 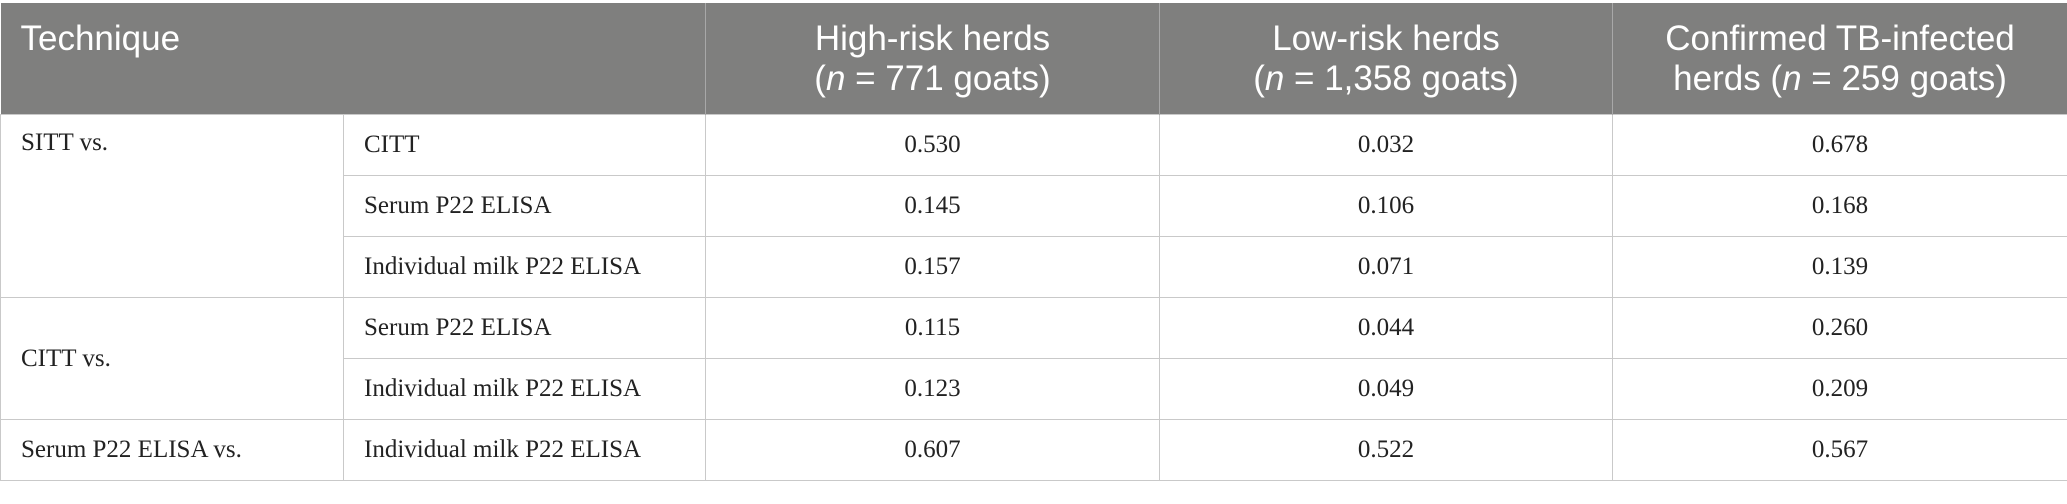 I want to click on header-cell: Low-risk herds(n = 1,358 goats), so click(x=1386, y=59).